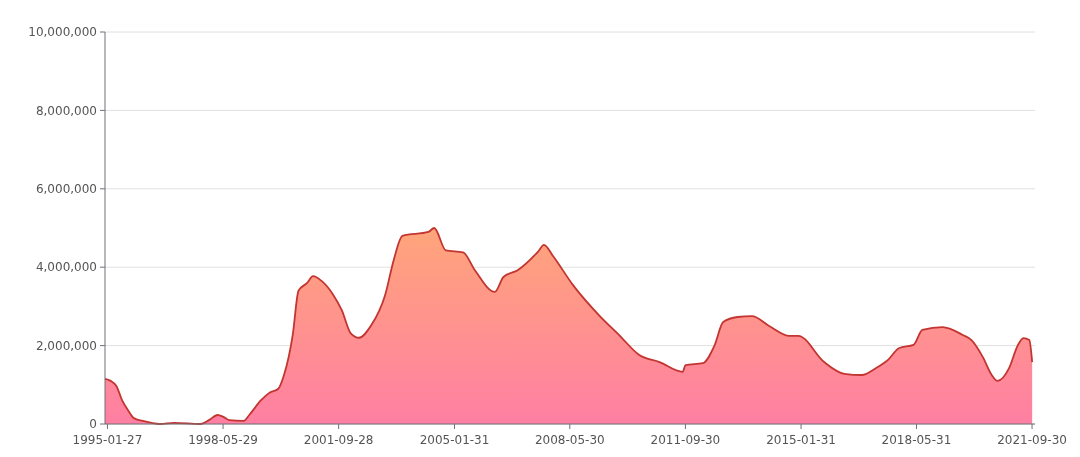 The width and height of the screenshot is (1080, 457). I want to click on y-tick-label: 10,000,000, so click(62, 32).